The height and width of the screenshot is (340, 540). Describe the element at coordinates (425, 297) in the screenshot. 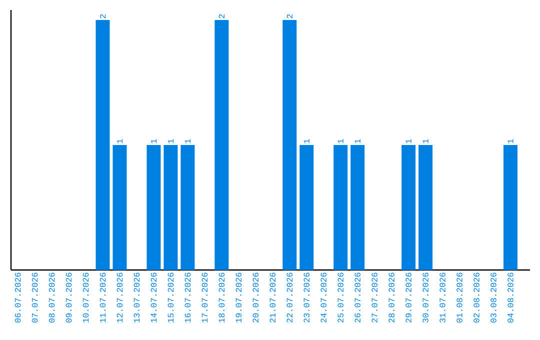

I see `x-tick-label: 30.07.2026` at that location.